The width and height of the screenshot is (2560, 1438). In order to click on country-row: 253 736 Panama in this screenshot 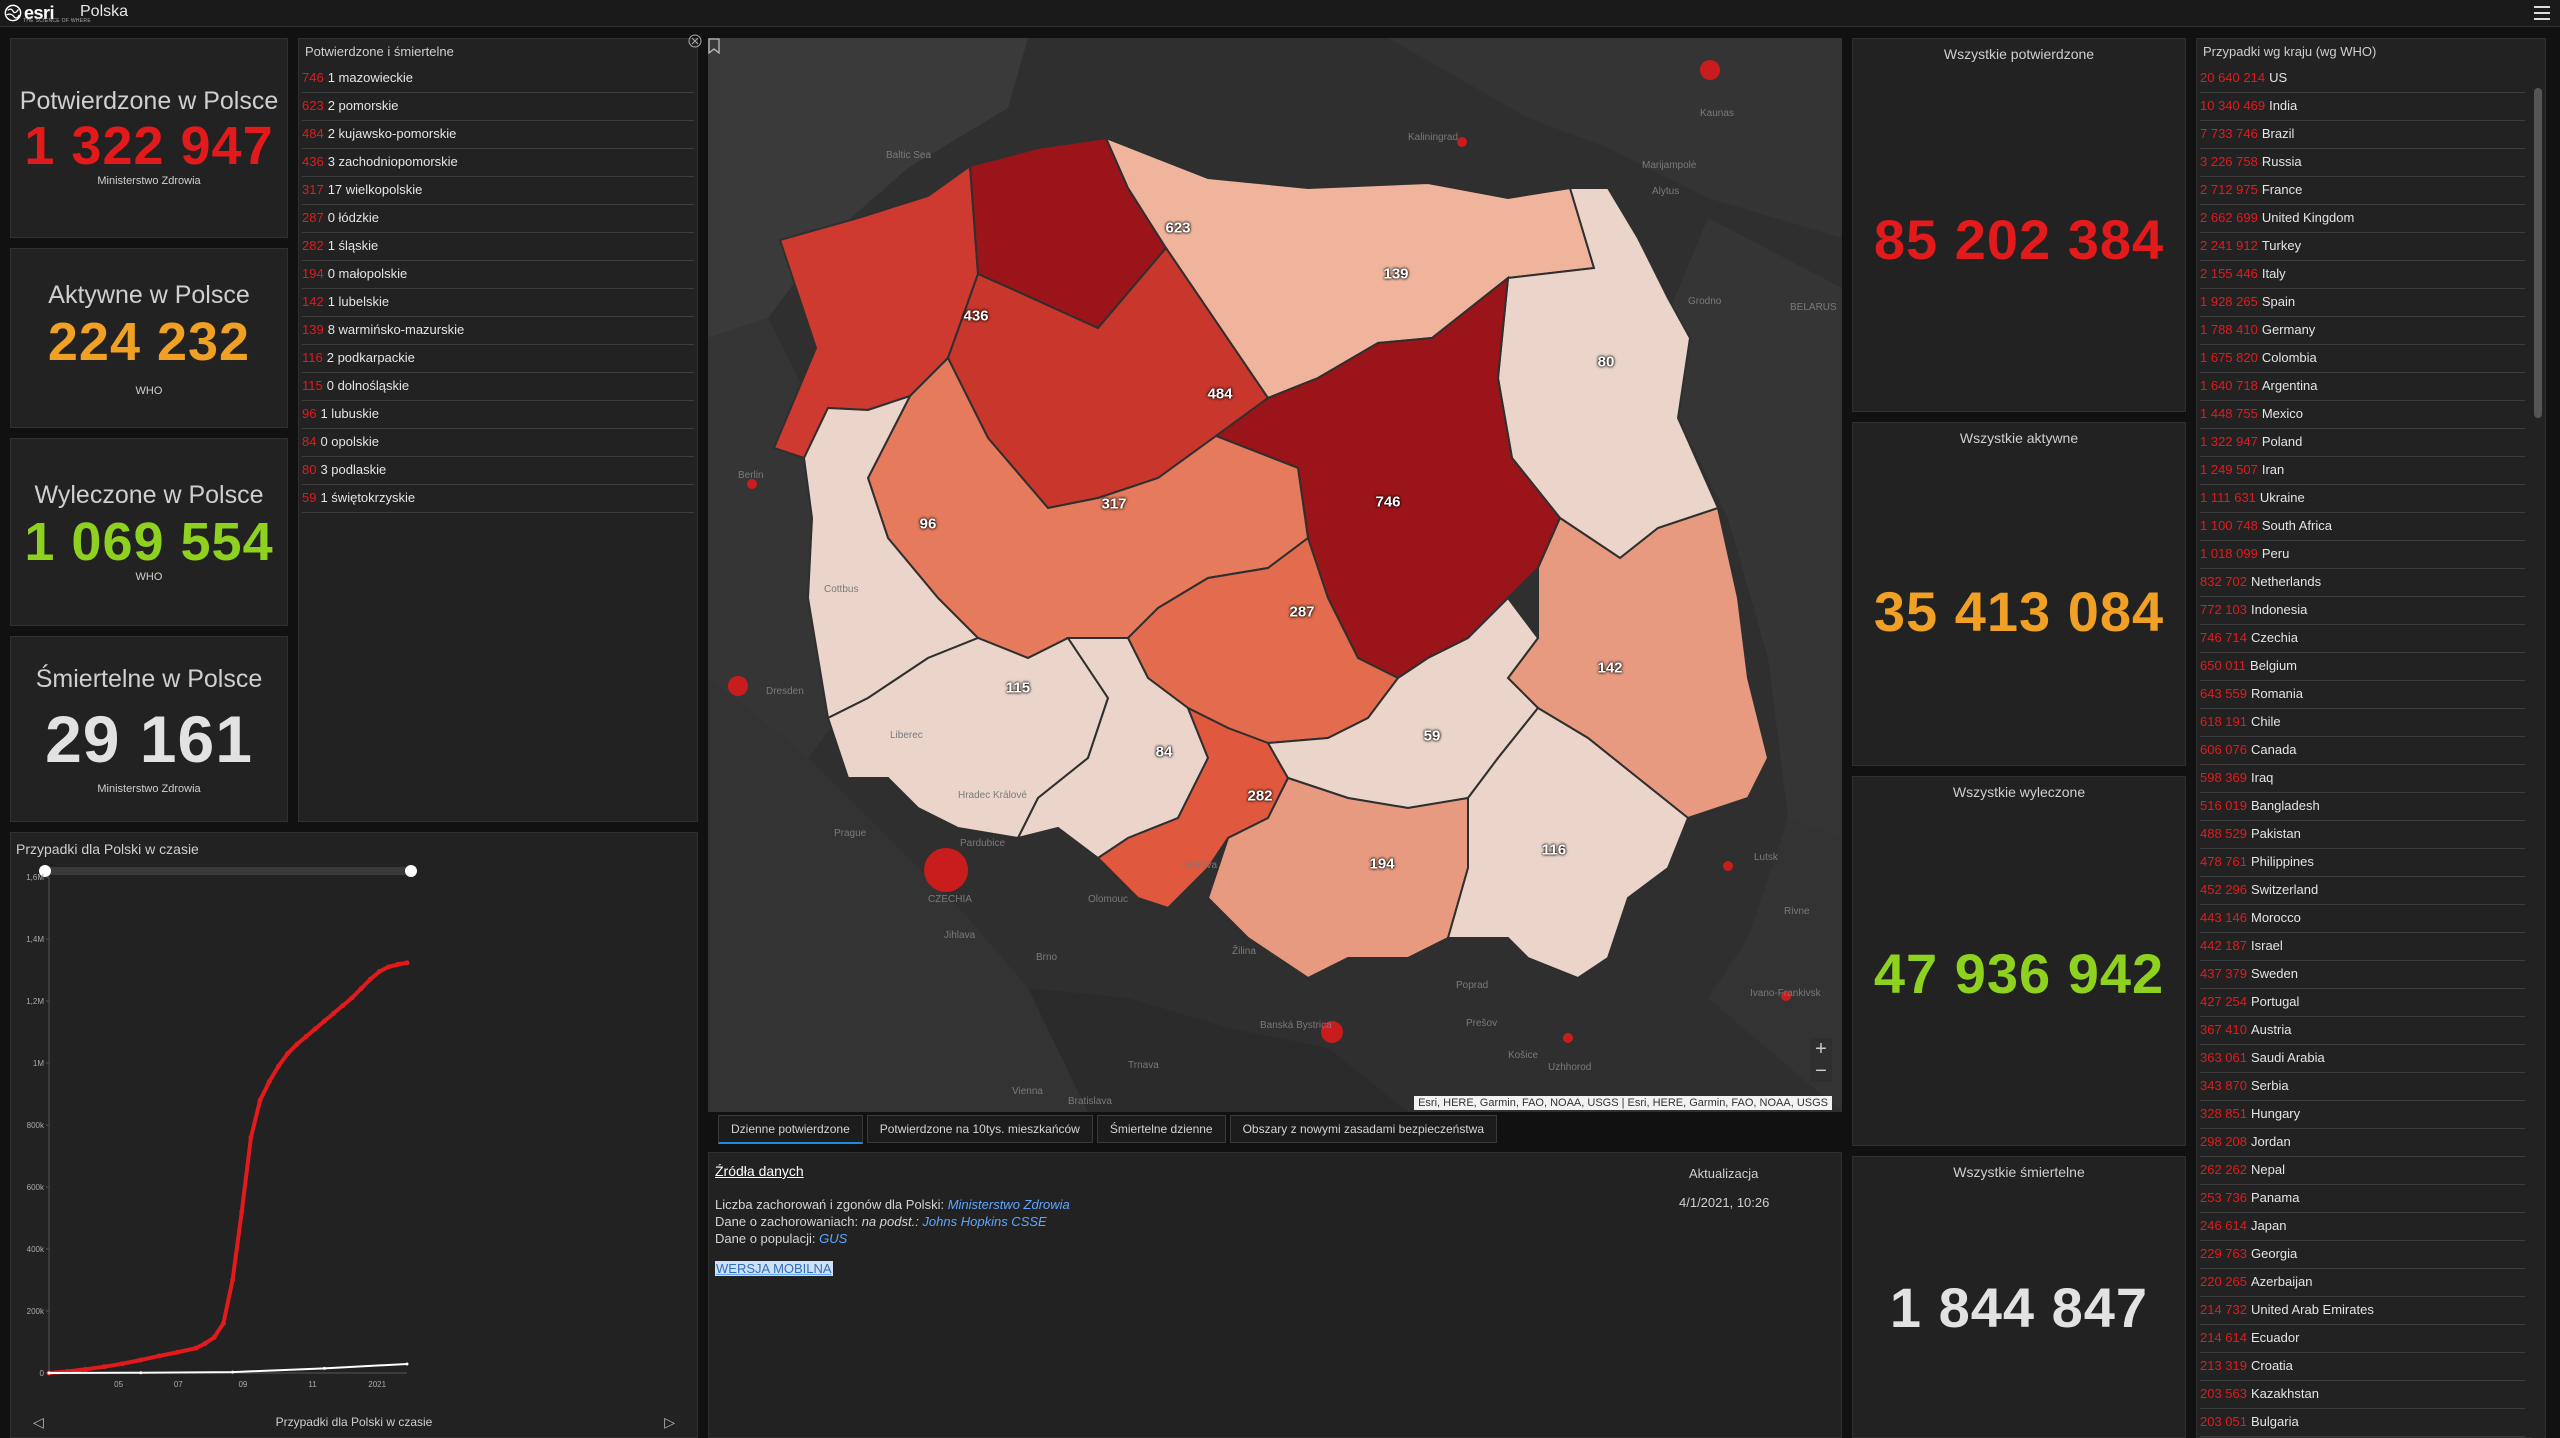, I will do `click(2362, 1199)`.